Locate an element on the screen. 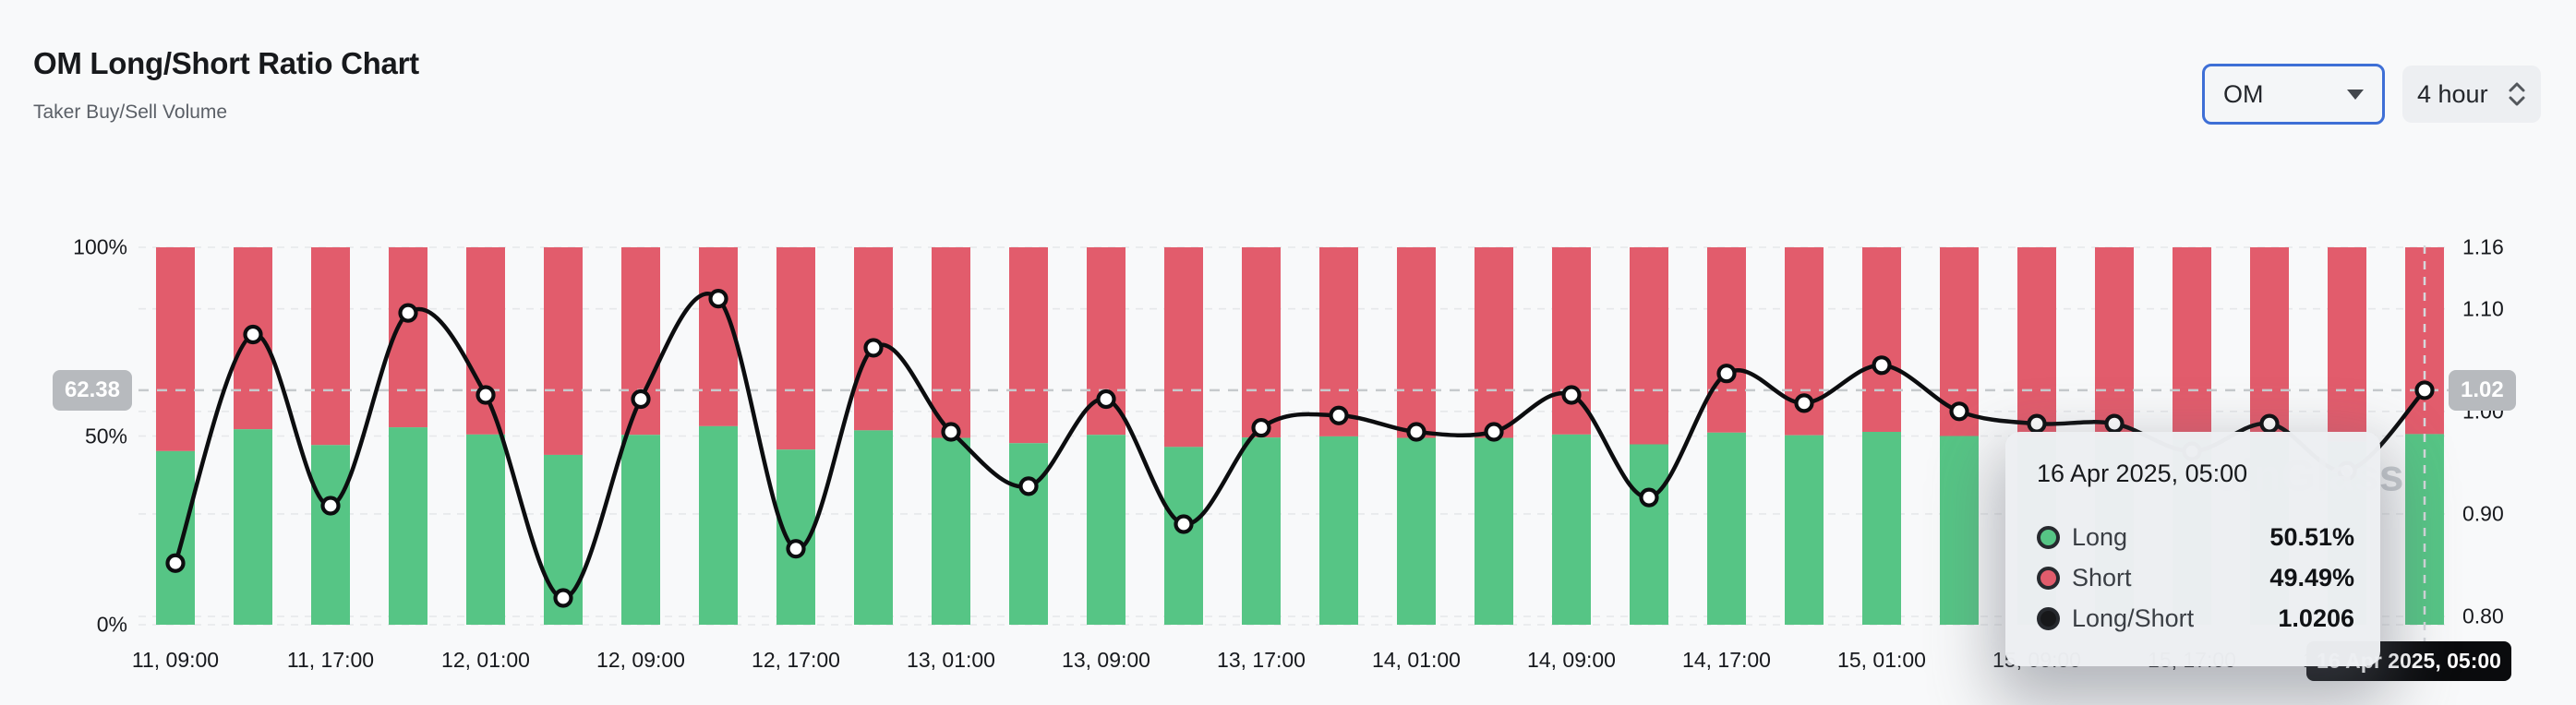 Image resolution: width=2576 pixels, height=705 pixels. x-axis-label: 12, 17:00 is located at coordinates (796, 660).